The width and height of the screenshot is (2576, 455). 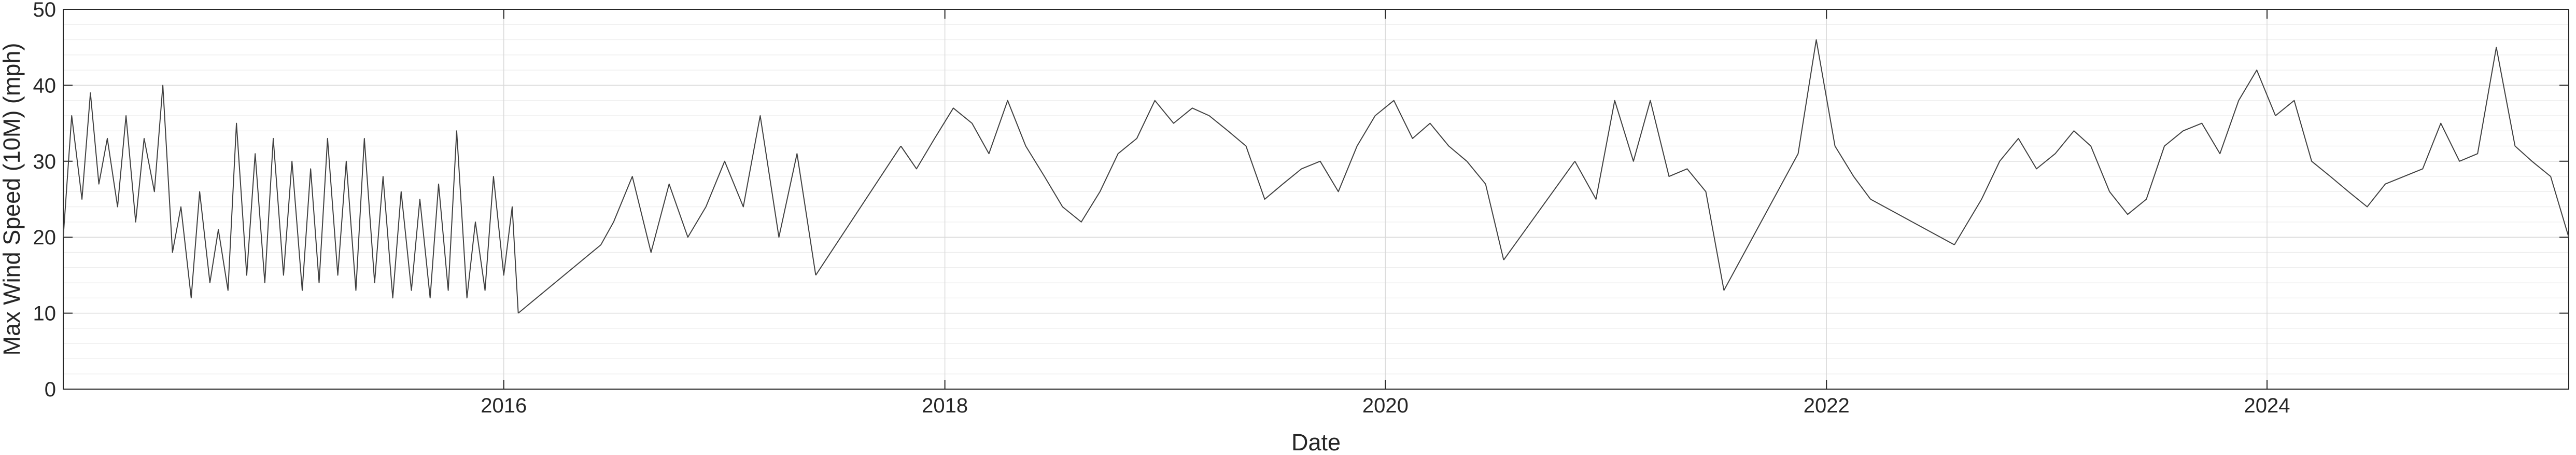 I want to click on y-tick-label: 40, so click(x=45, y=85).